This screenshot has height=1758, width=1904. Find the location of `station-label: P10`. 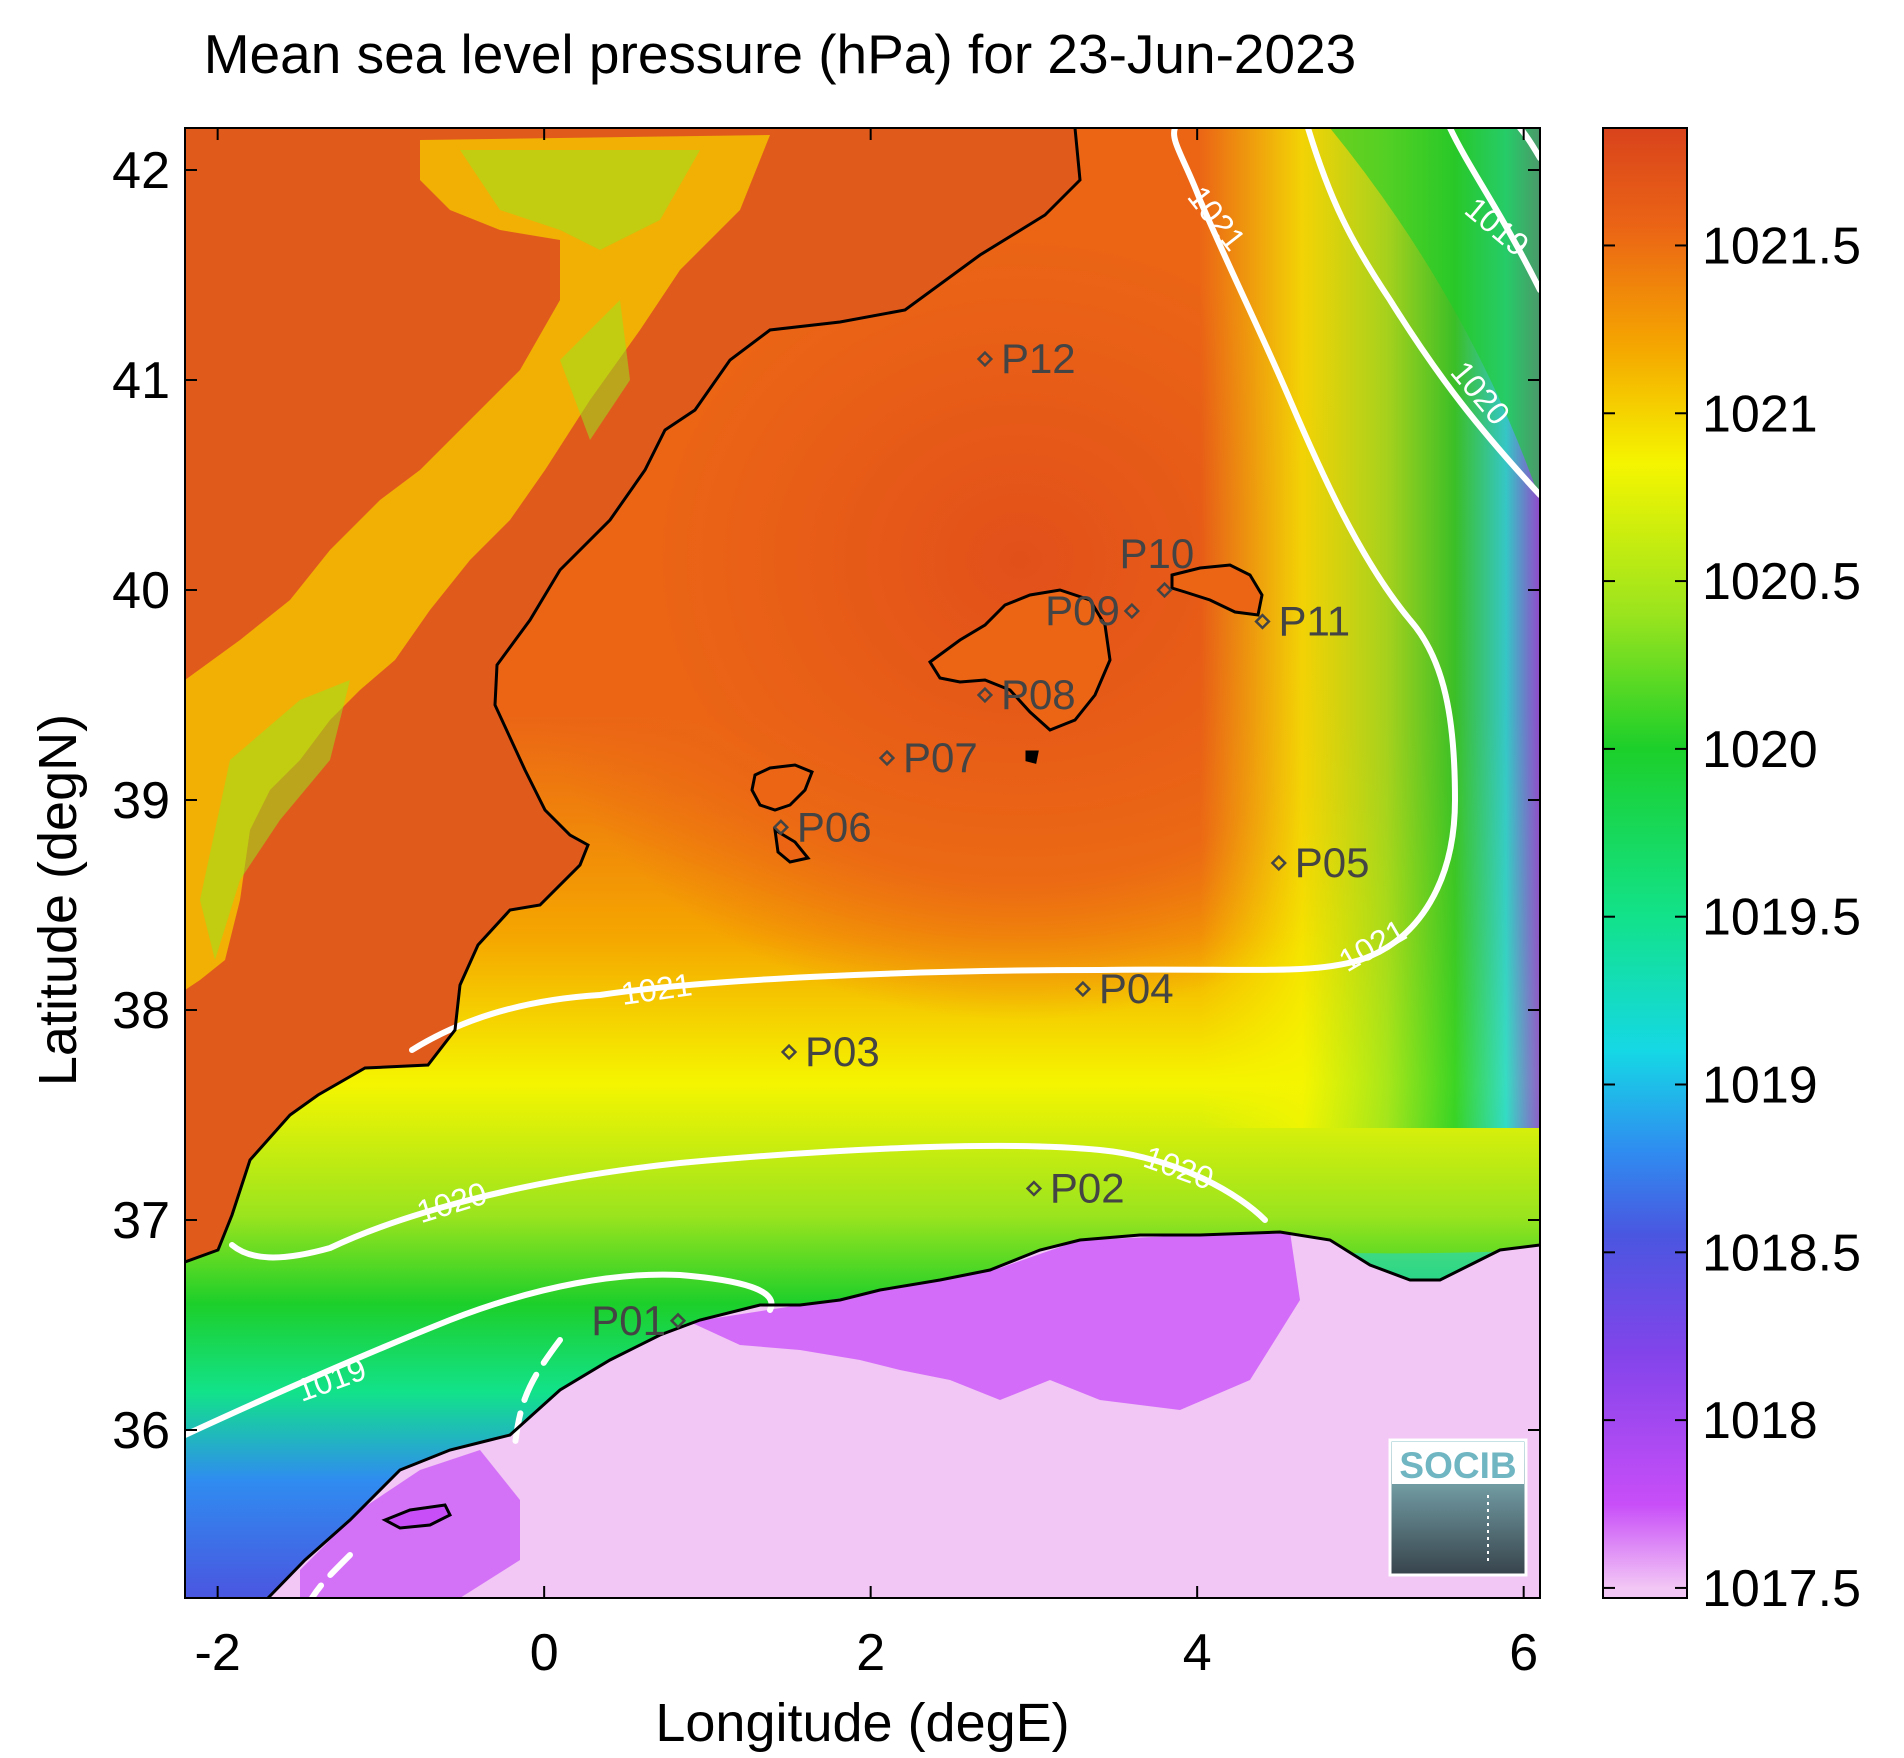

station-label: P10 is located at coordinates (1157, 553).